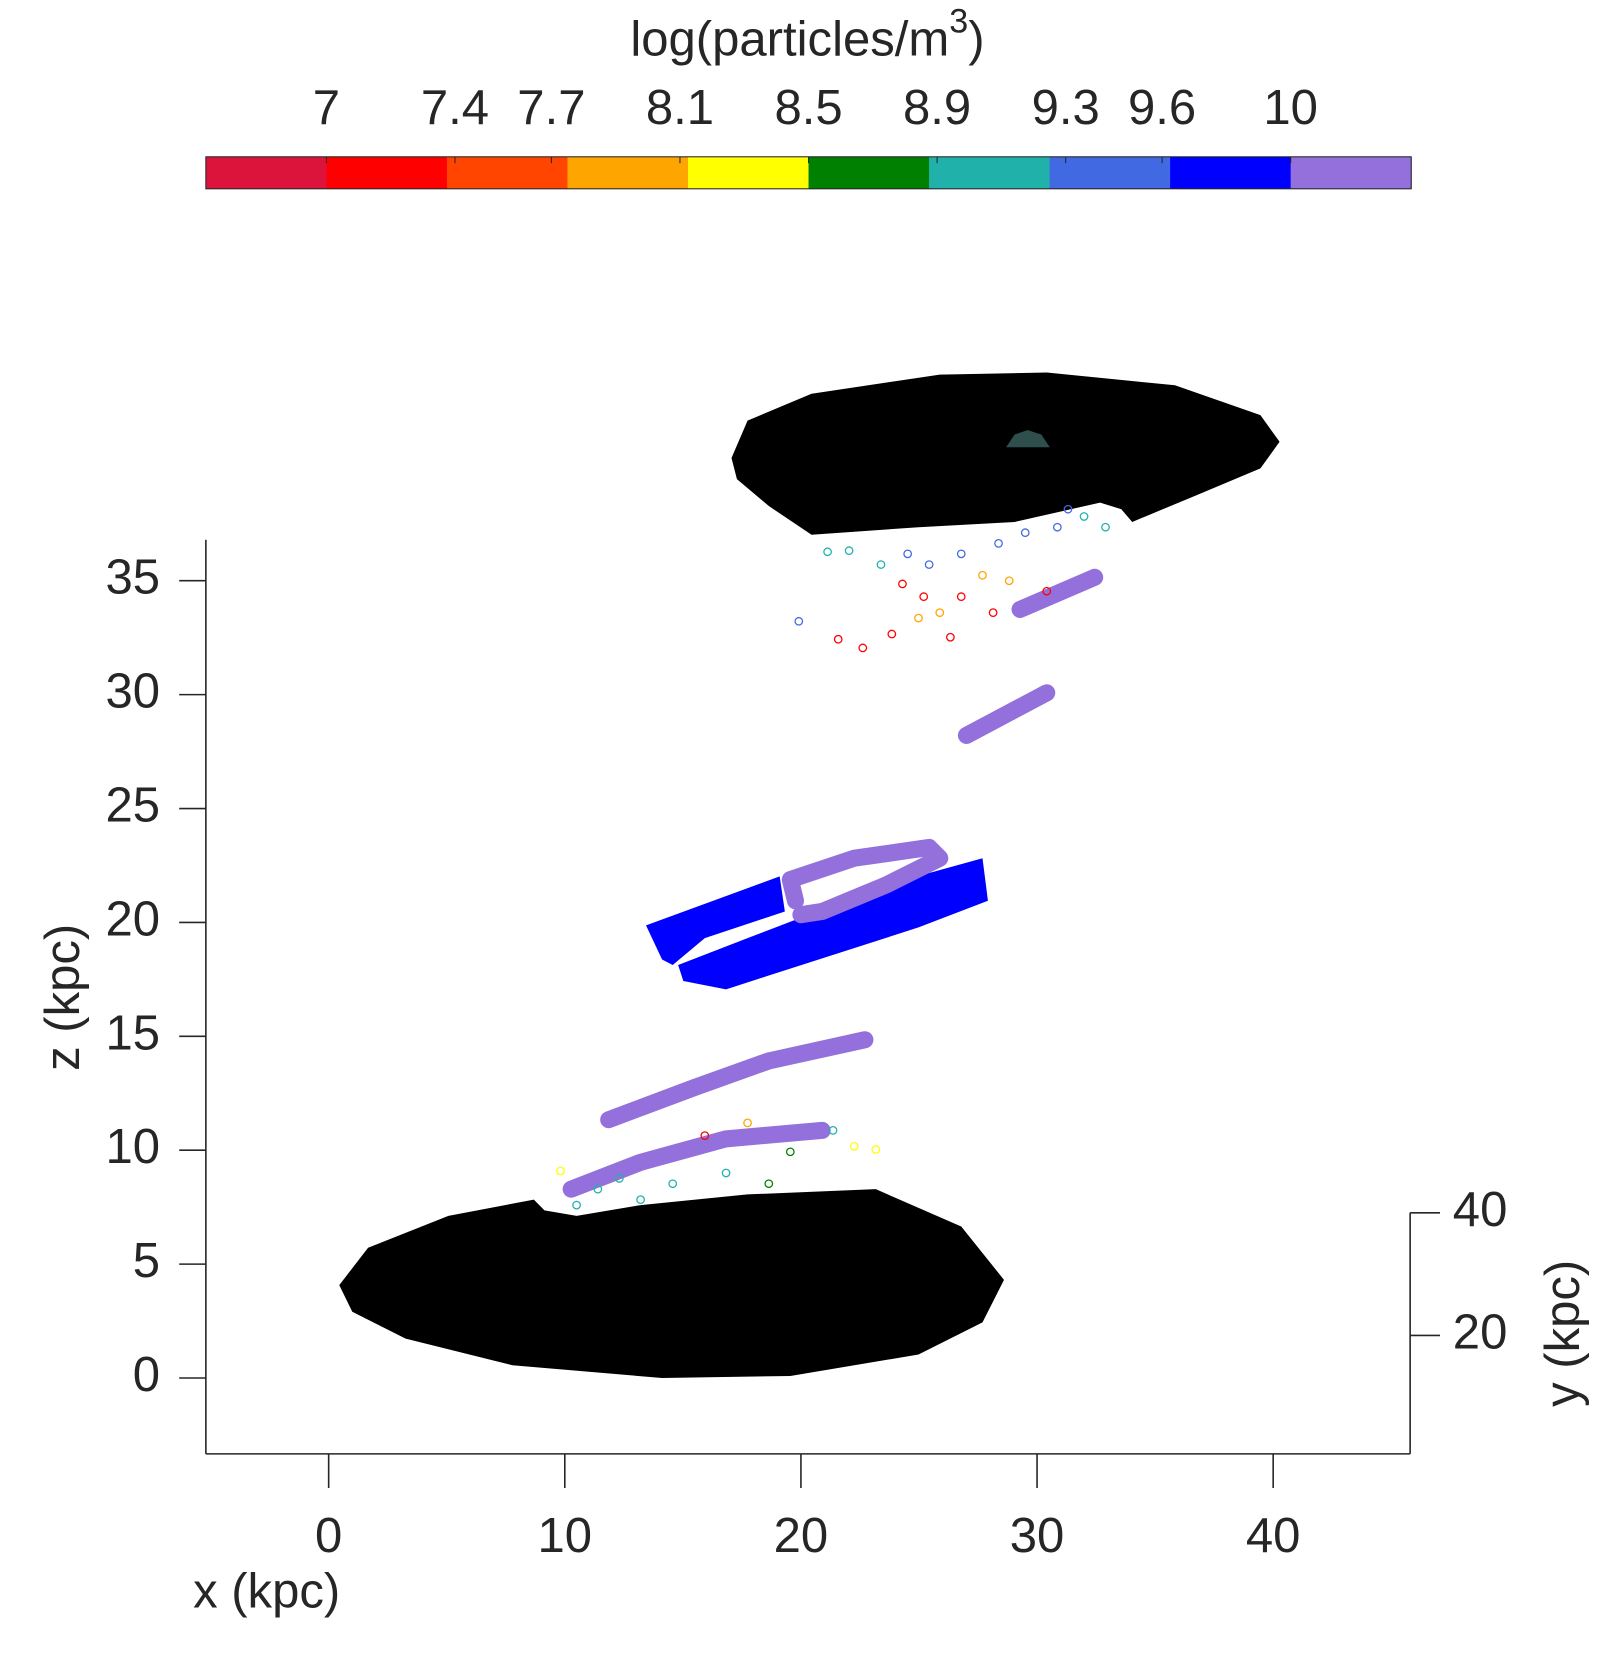 Image resolution: width=1600 pixels, height=1680 pixels. What do you see at coordinates (1480, 1332) in the screenshot?
I see `y-tick-label: 20` at bounding box center [1480, 1332].